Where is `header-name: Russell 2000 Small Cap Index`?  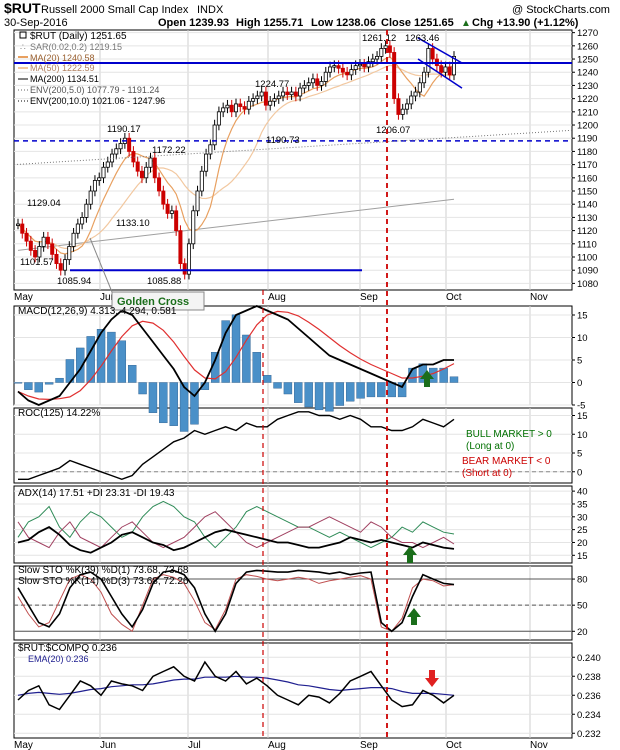
header-name: Russell 2000 Small Cap Index is located at coordinates (115, 10).